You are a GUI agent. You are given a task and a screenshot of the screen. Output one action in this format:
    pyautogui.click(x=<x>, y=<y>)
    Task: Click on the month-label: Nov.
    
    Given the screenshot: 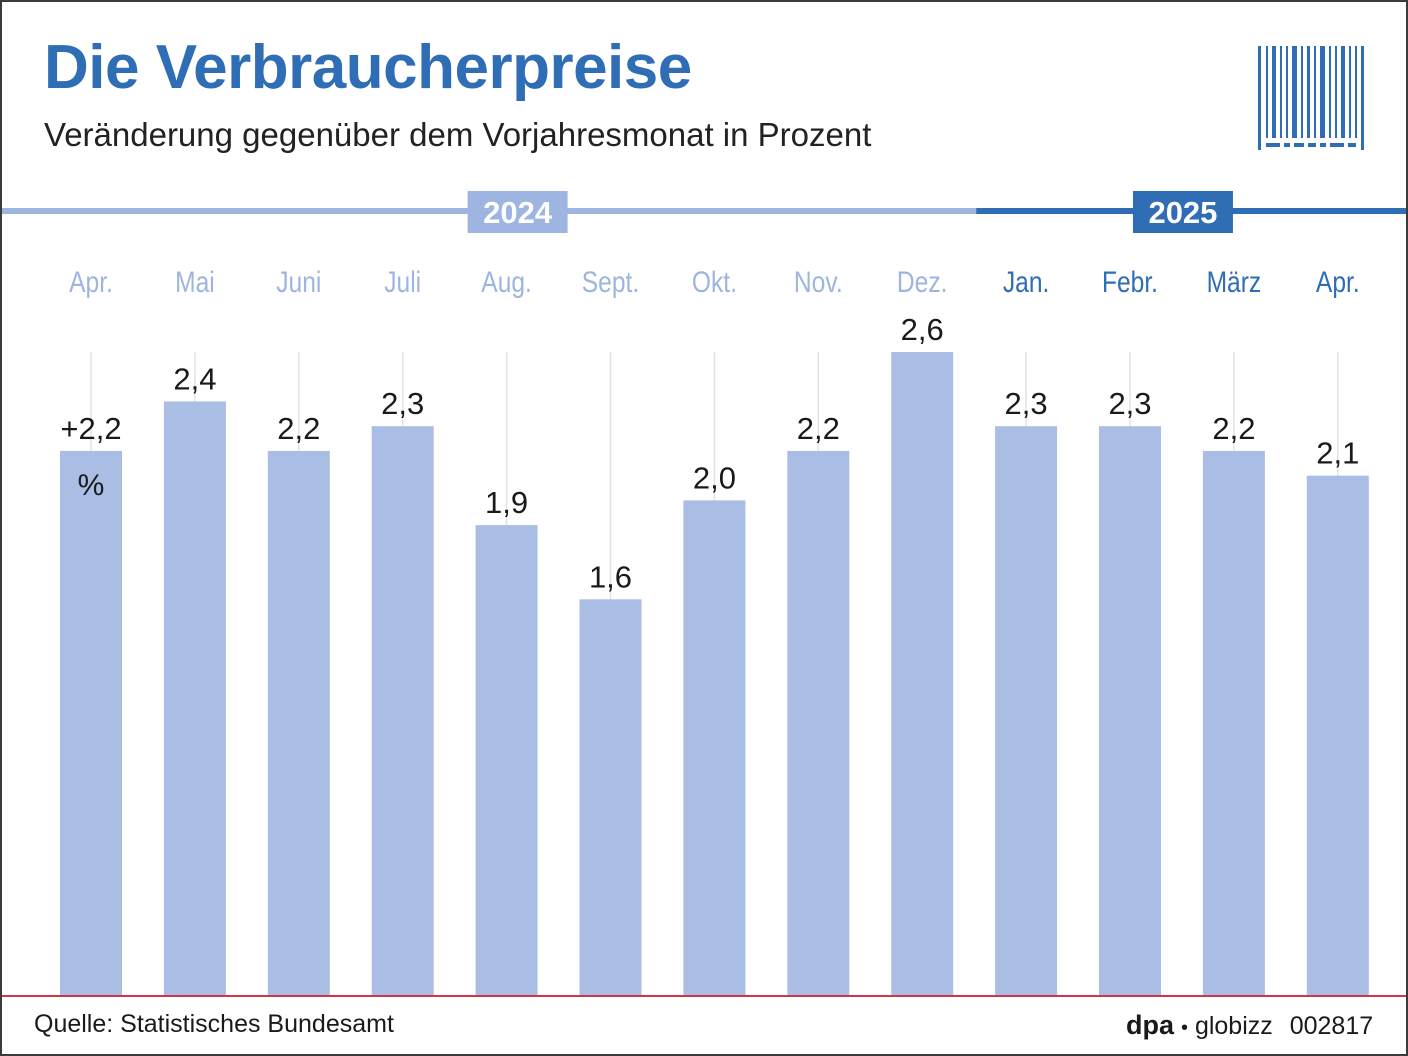 What is the action you would take?
    pyautogui.click(x=818, y=282)
    